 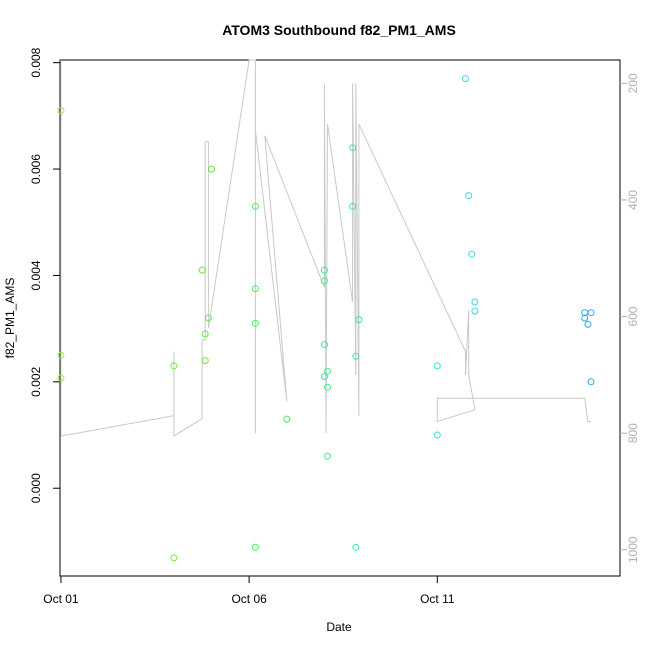 I want to click on chart-title: ATOM3 Southbound f82_PM1_AMS, so click(x=339, y=30).